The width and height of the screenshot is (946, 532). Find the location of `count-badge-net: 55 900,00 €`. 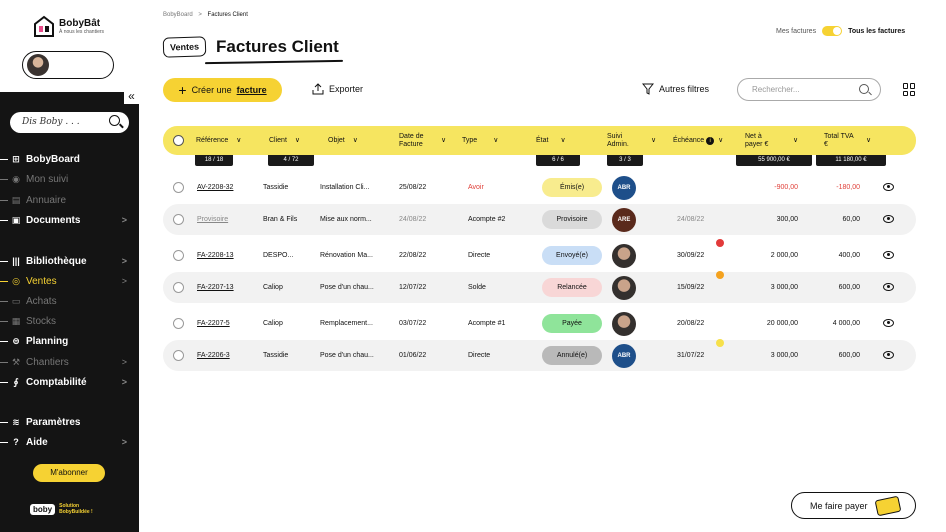

count-badge-net: 55 900,00 € is located at coordinates (774, 160).